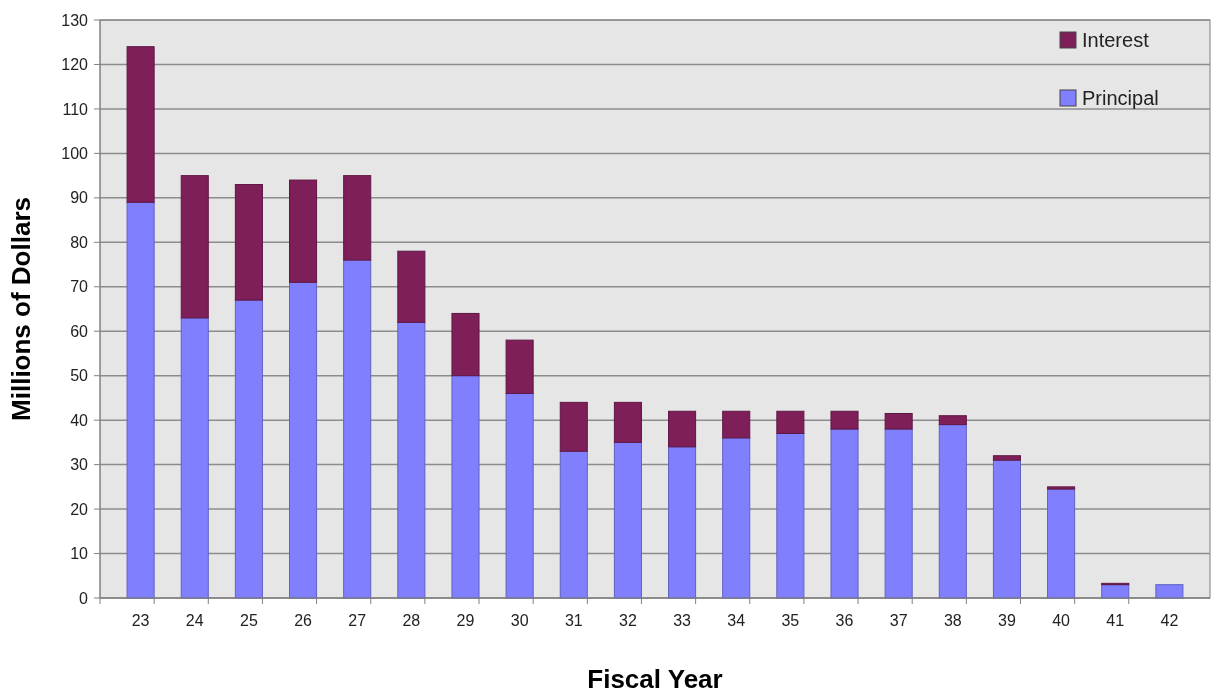 The width and height of the screenshot is (1222, 696). What do you see at coordinates (655, 679) in the screenshot?
I see `x-axis-title: Fiscal Year` at bounding box center [655, 679].